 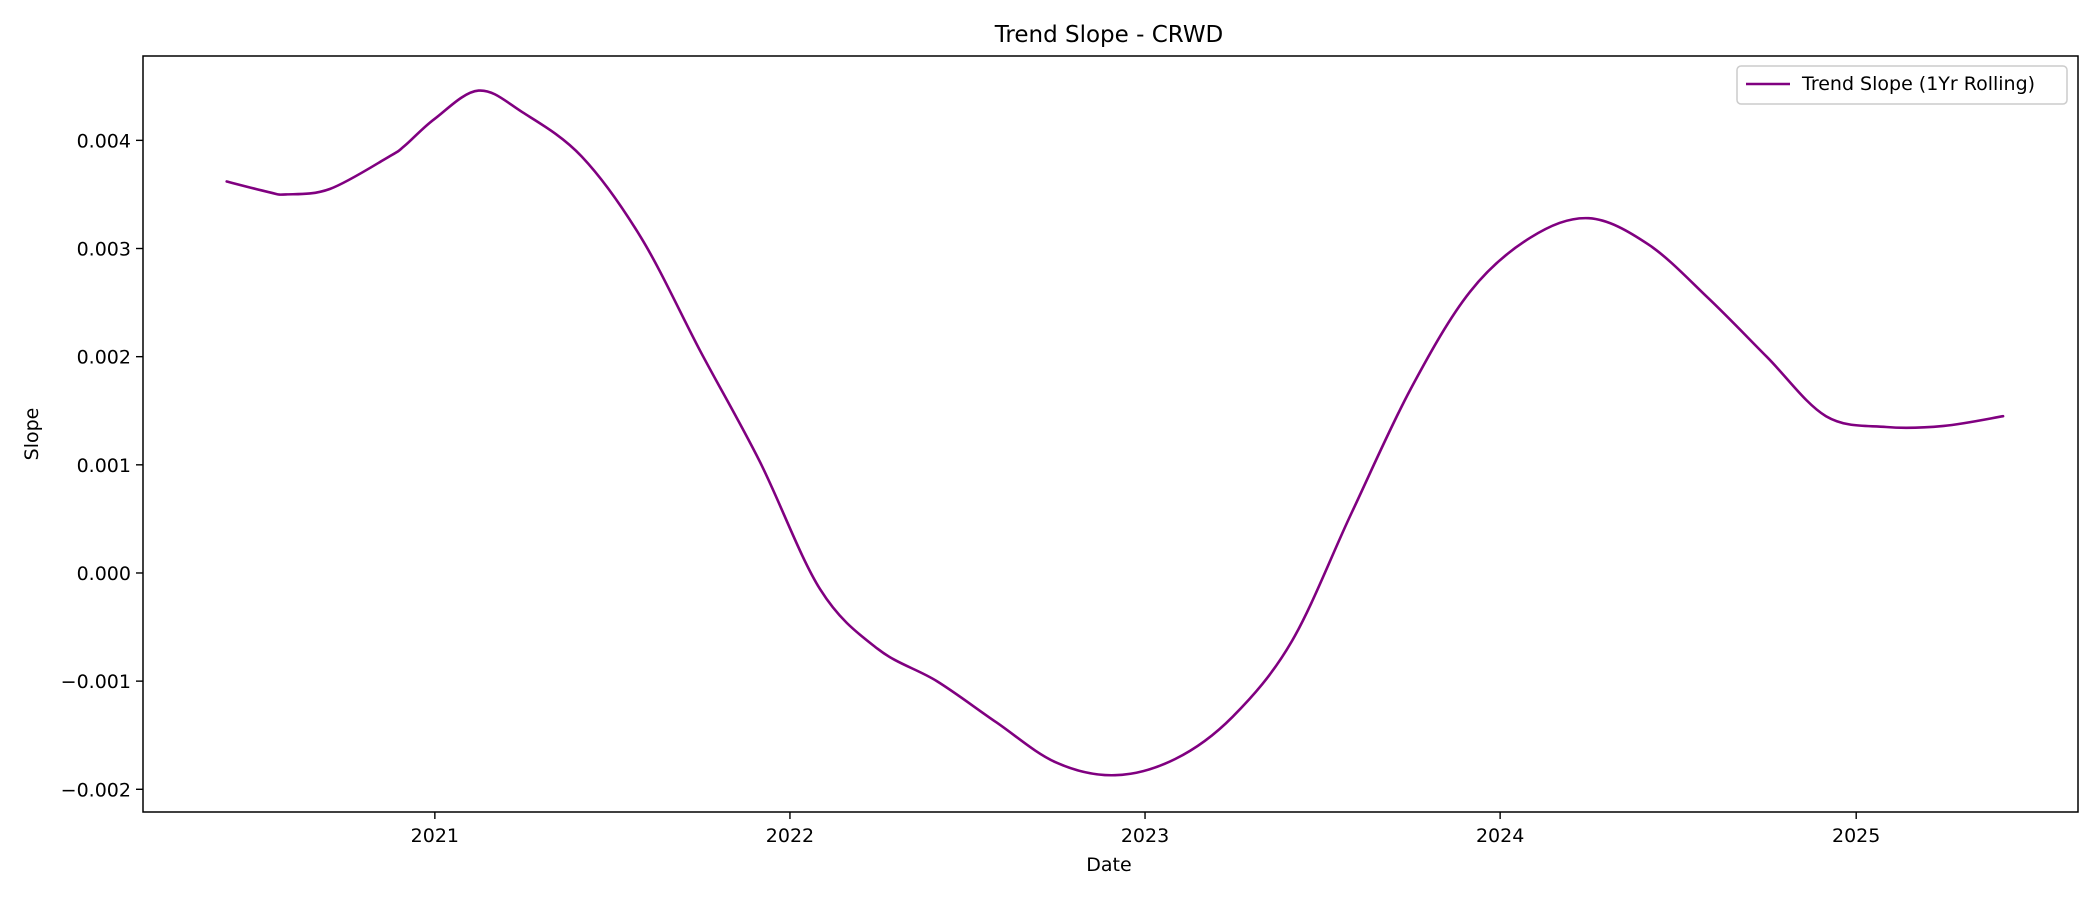 I want to click on chart-title: Trend Slope - CRWD, so click(x=1109, y=35).